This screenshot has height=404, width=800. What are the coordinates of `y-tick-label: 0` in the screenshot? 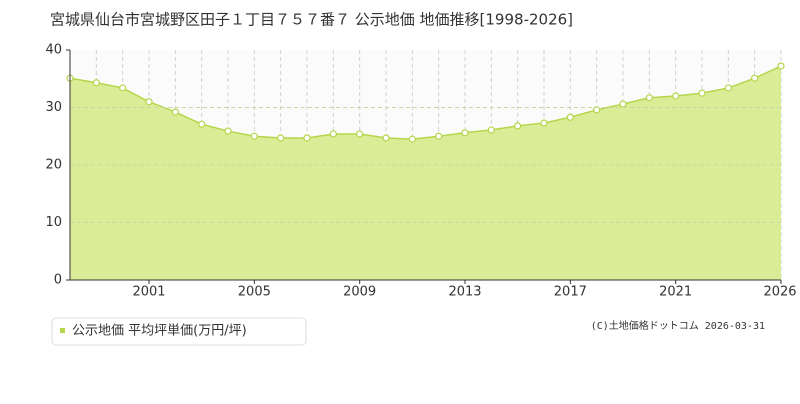 It's located at (58, 280).